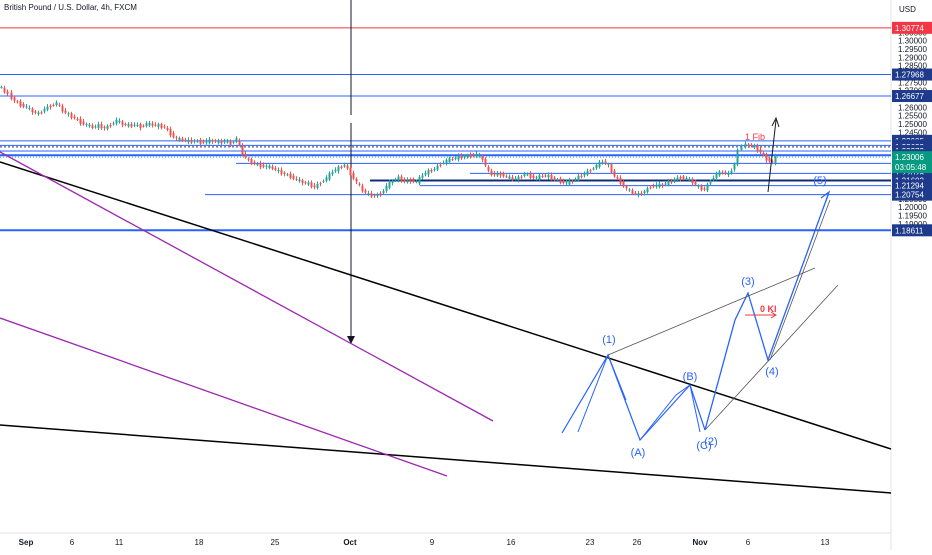  I want to click on y-tick-label: 1.20000, so click(912, 207).